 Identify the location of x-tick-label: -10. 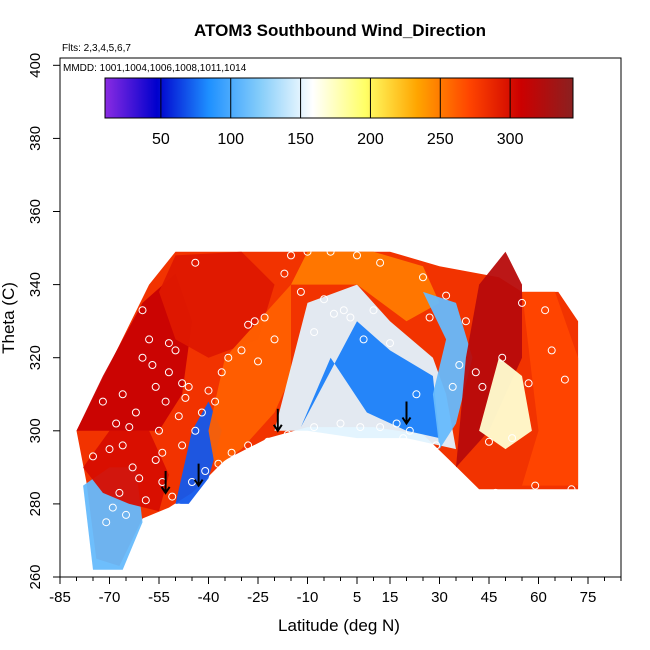
(308, 597).